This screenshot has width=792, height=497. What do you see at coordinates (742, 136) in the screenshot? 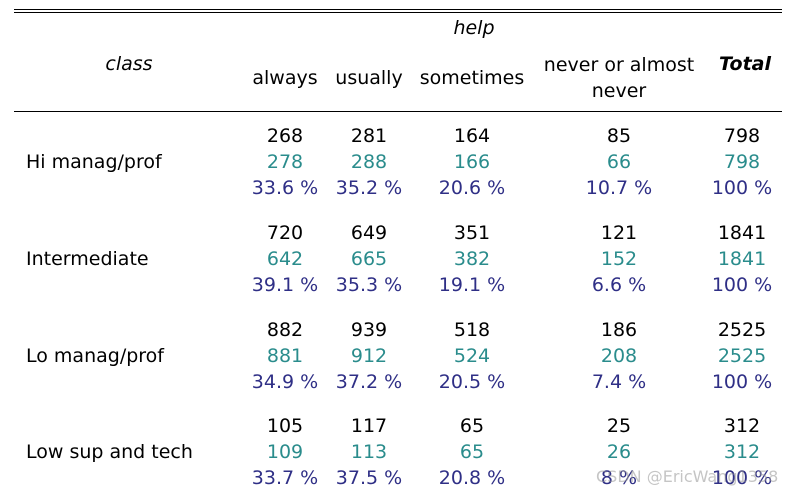
I see `observed-cell: 798` at bounding box center [742, 136].